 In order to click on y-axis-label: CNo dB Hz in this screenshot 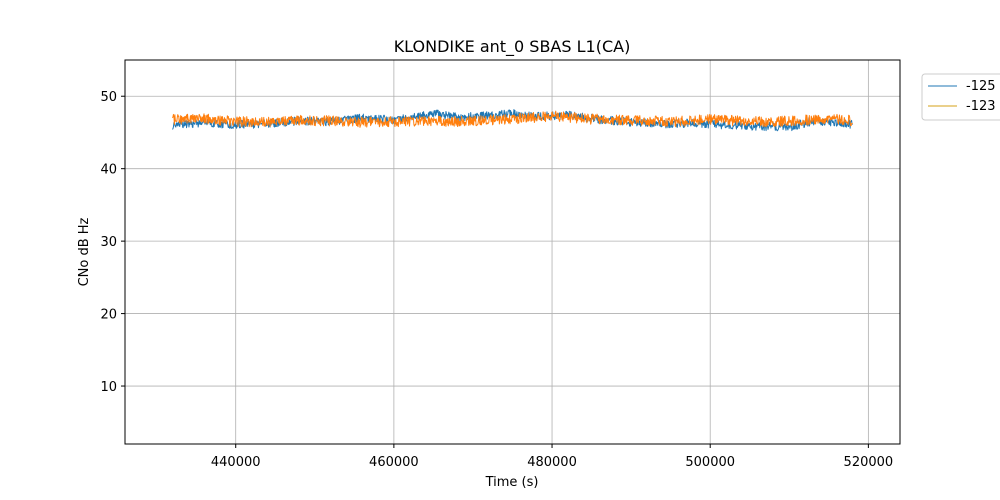, I will do `click(84, 251)`.